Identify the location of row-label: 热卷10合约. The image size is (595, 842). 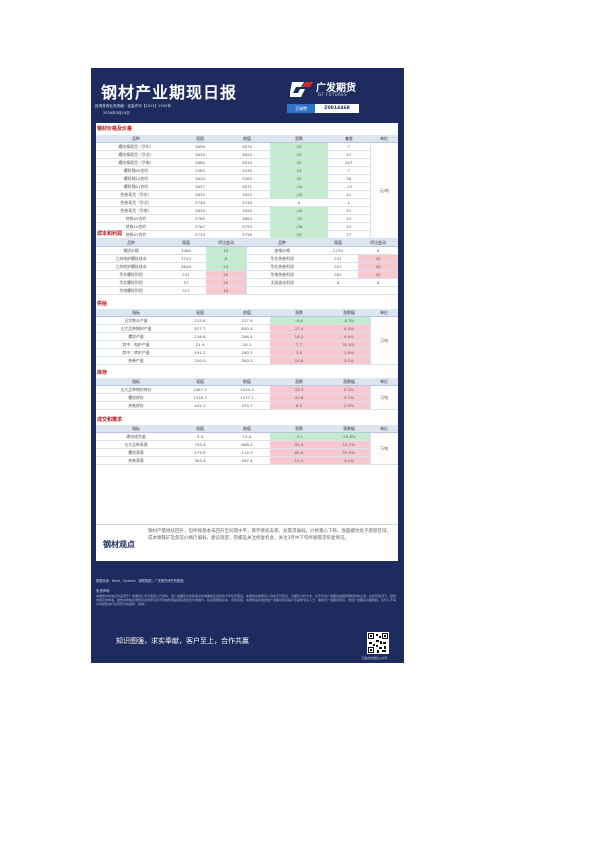
(136, 226).